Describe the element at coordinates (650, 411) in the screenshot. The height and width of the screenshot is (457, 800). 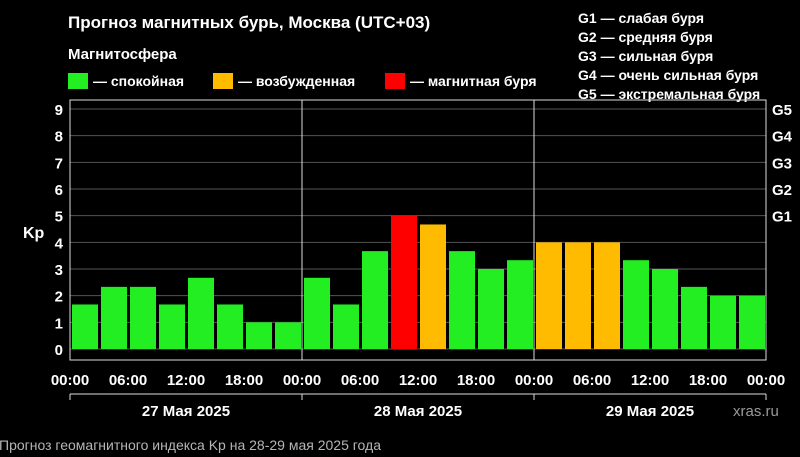
I see `date-label: 29 Мая 2025` at that location.